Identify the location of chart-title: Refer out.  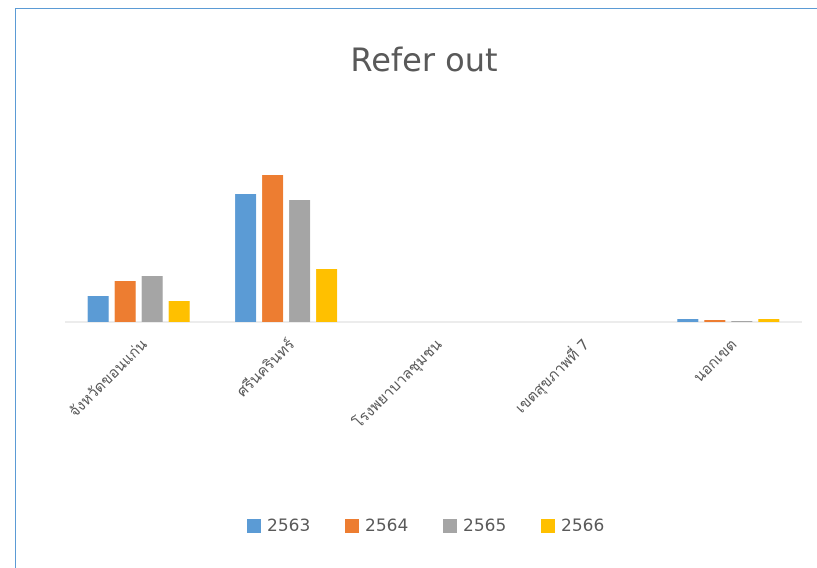
(423, 60).